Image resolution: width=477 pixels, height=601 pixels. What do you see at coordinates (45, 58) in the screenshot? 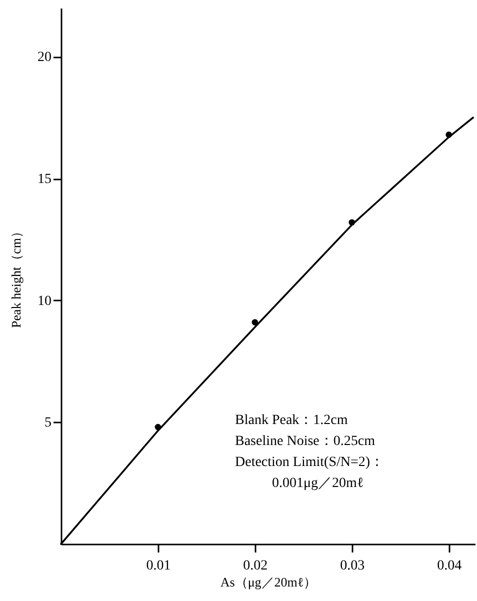
I see `y-tick-label: 20` at bounding box center [45, 58].